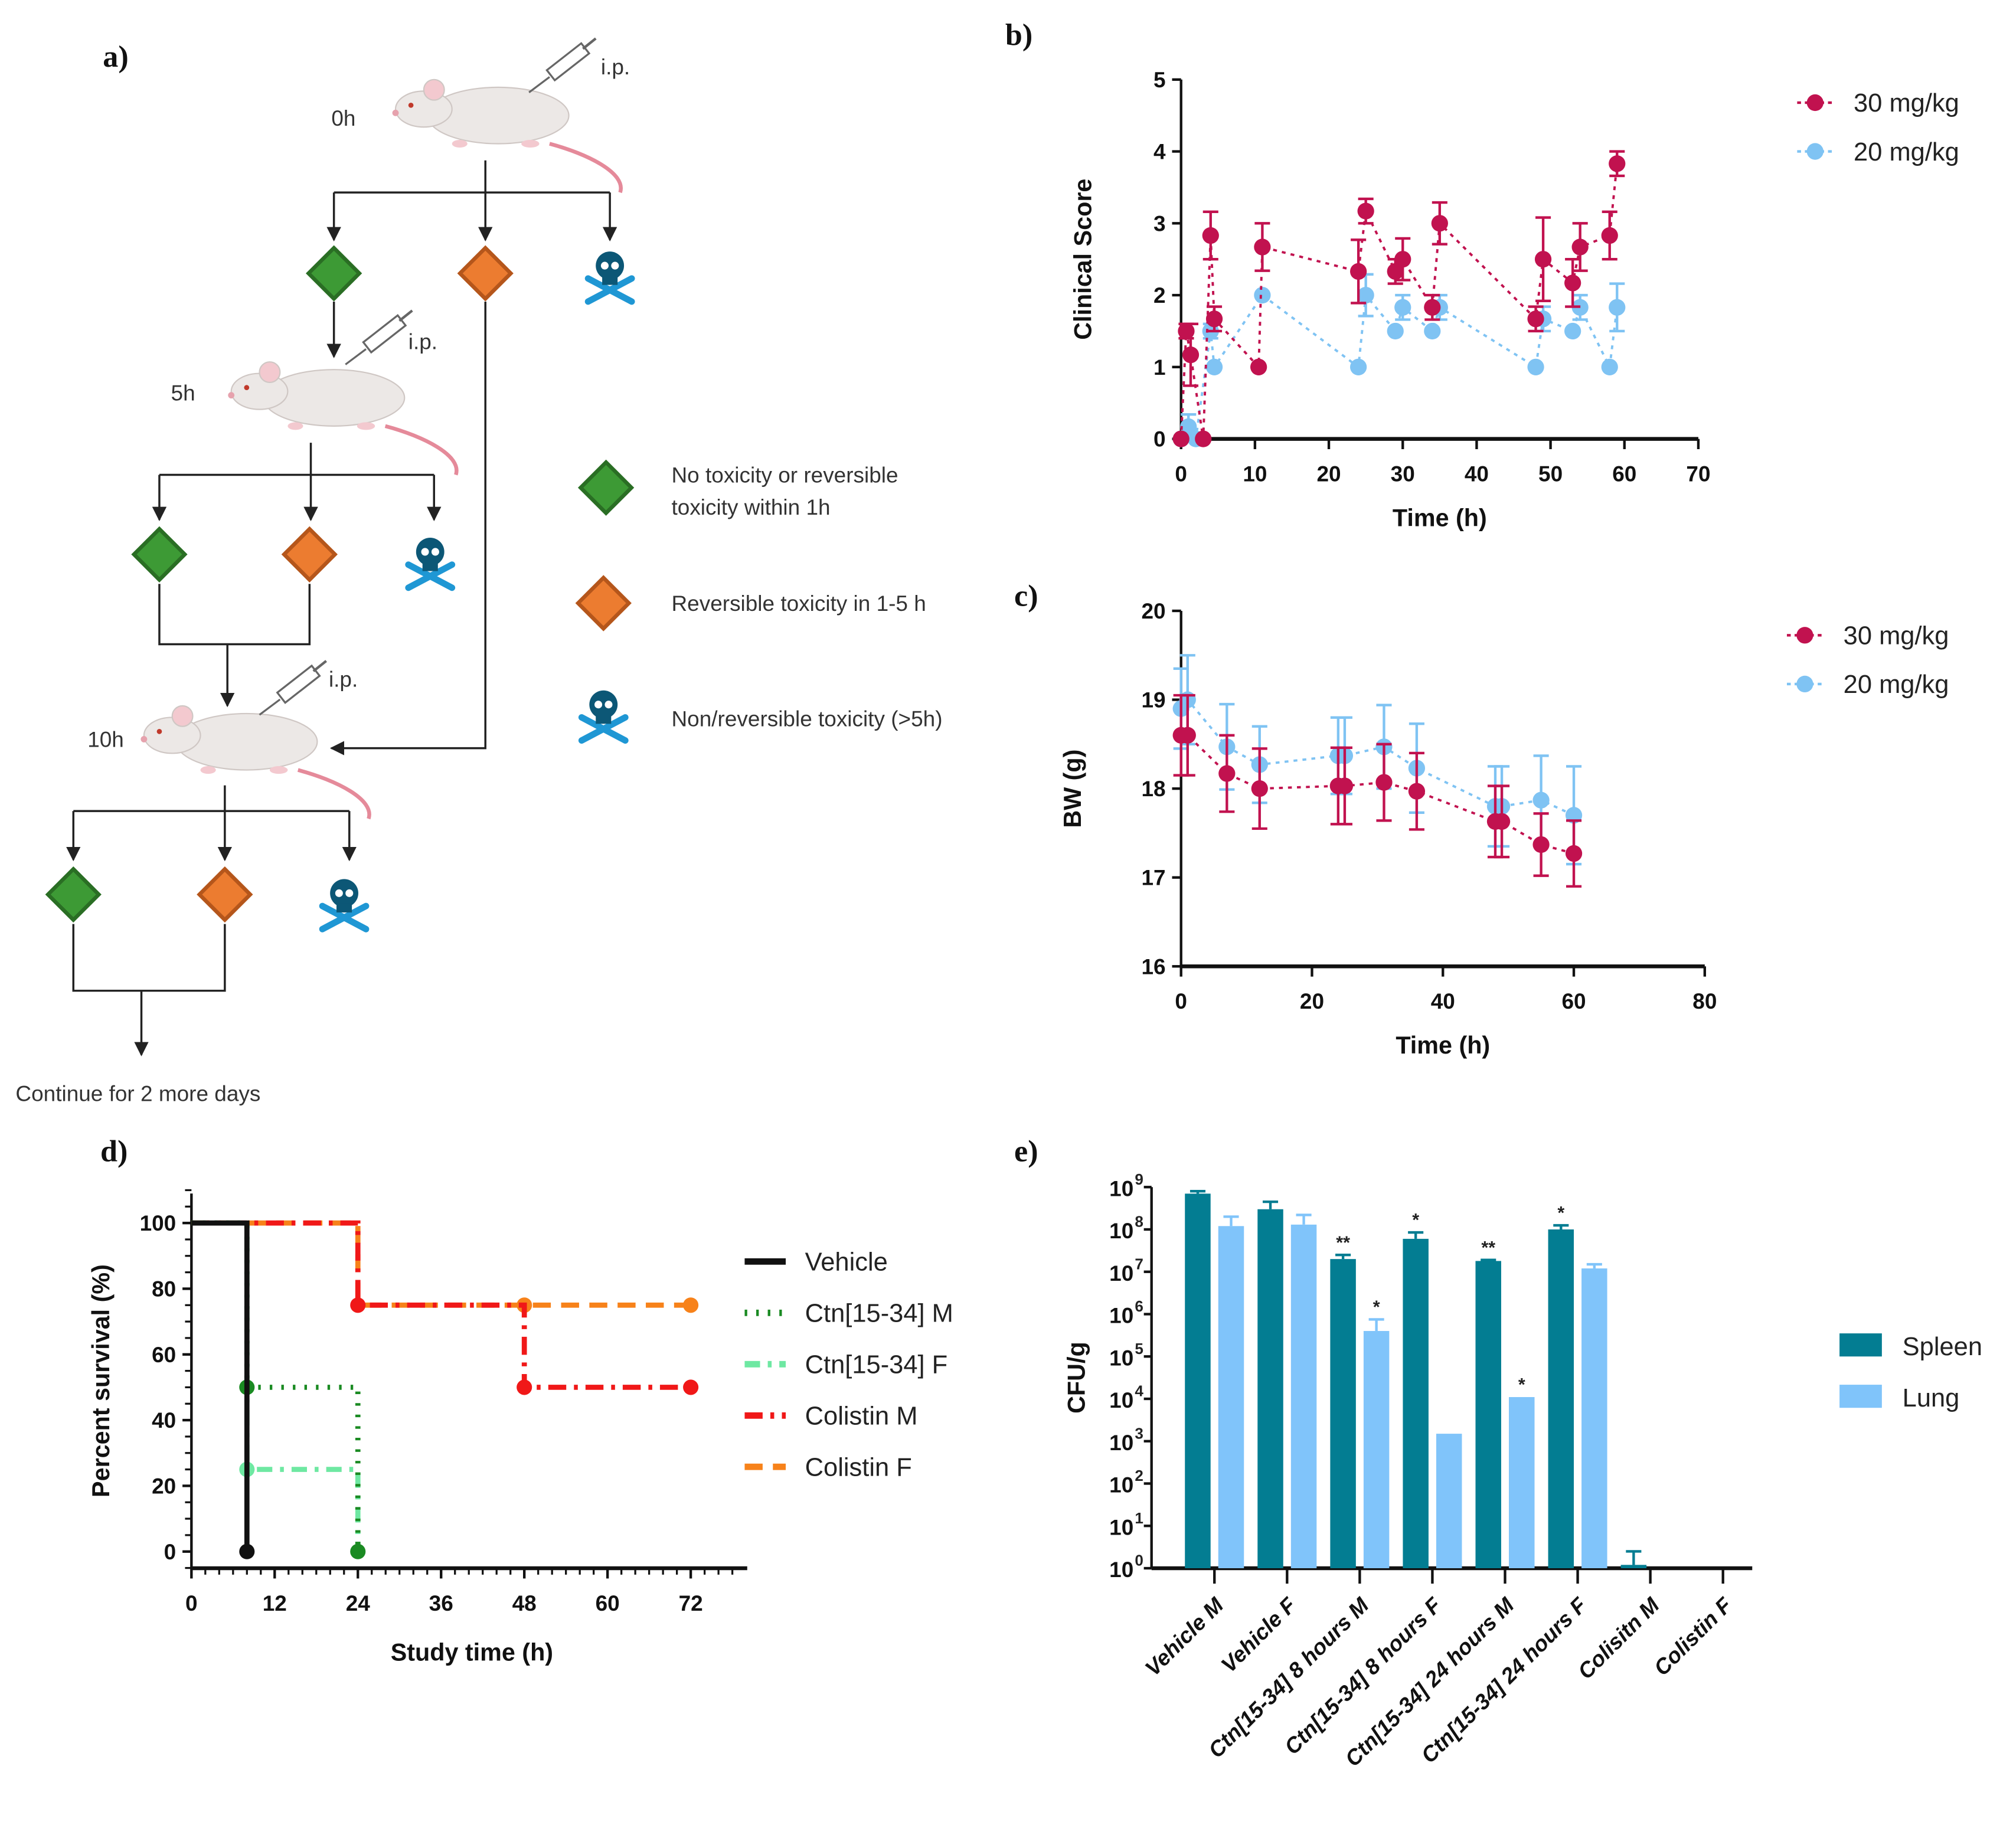 This screenshot has width=2013, height=1848. Describe the element at coordinates (114, 1152) in the screenshot. I see `panel-label-d: d)` at that location.